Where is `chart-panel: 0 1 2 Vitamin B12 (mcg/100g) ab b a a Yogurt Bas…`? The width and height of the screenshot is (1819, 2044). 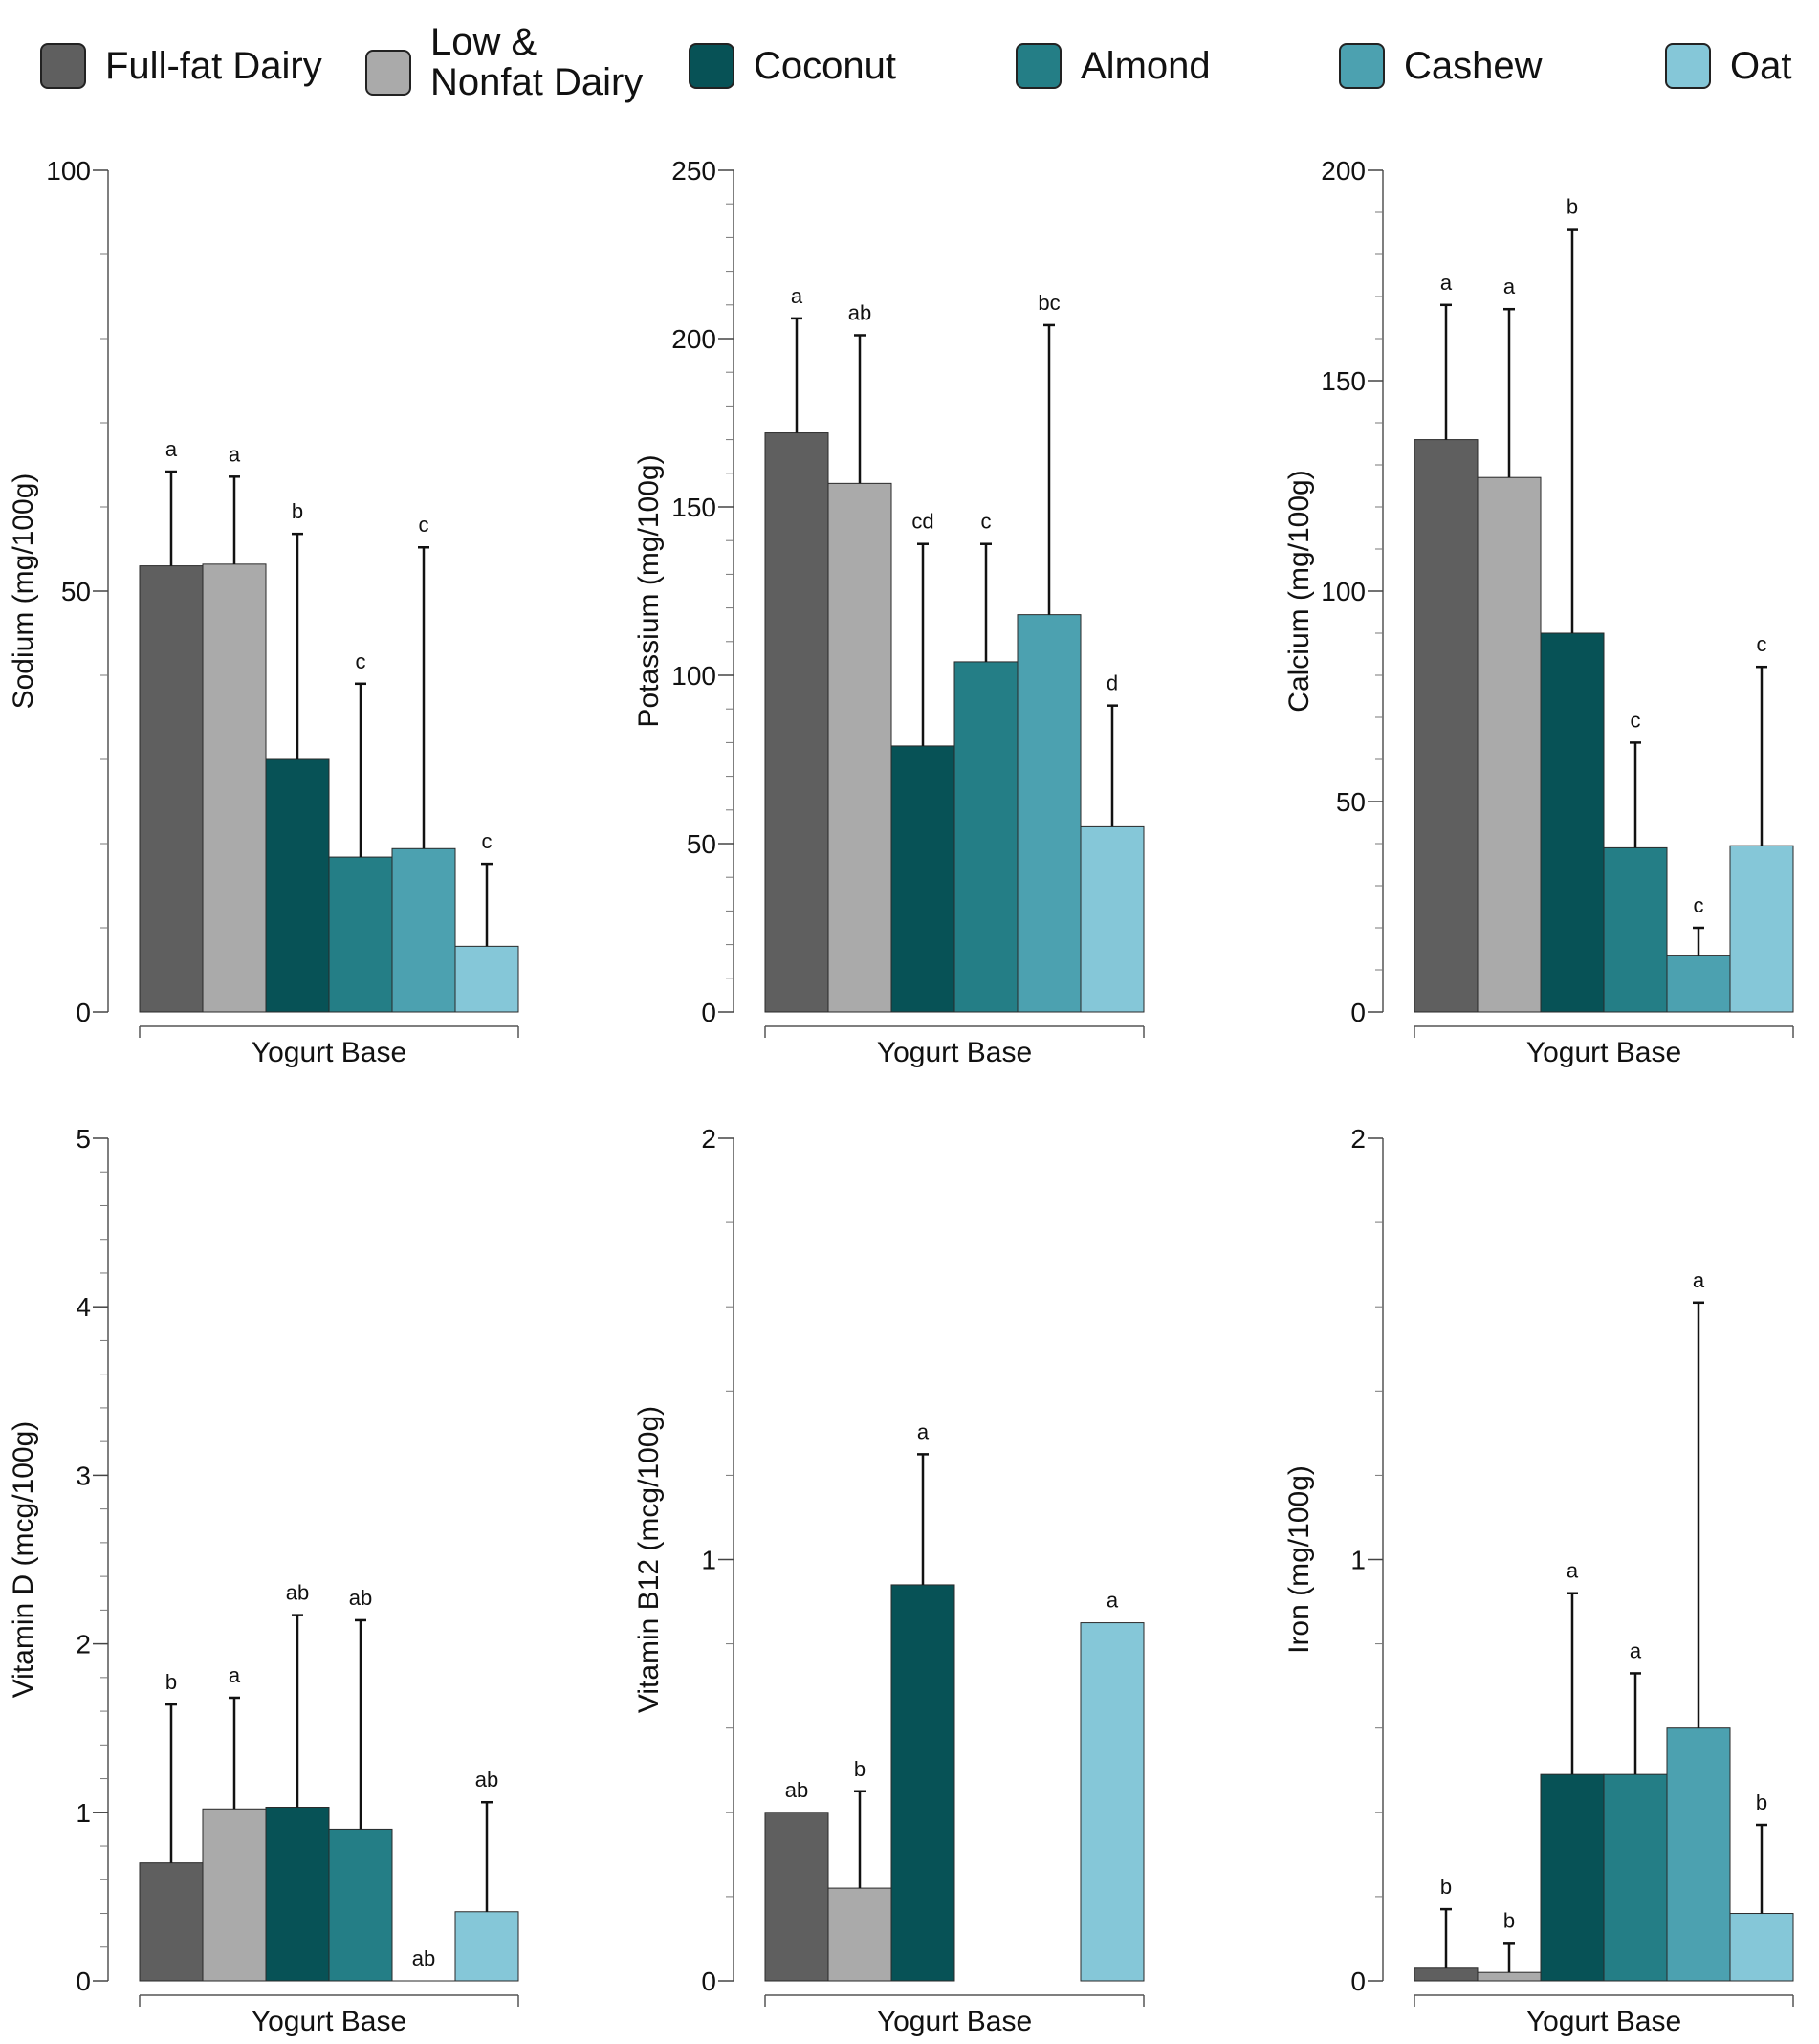 chart-panel: 0 1 2 Vitamin B12 (mcg/100g) ab b a a Yogurt Bas… is located at coordinates (889, 1580).